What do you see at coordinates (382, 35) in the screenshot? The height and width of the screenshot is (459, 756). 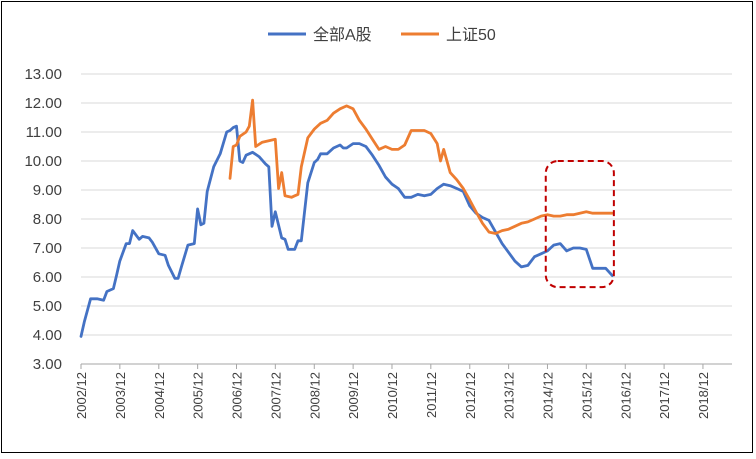 I see `legend: 全部A股 上证50` at bounding box center [382, 35].